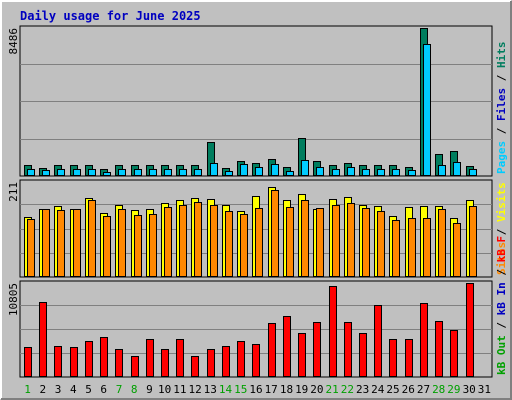 The image size is (512, 400). What do you see at coordinates (316, 389) in the screenshot?
I see `x-tick-label: 20` at bounding box center [316, 389].